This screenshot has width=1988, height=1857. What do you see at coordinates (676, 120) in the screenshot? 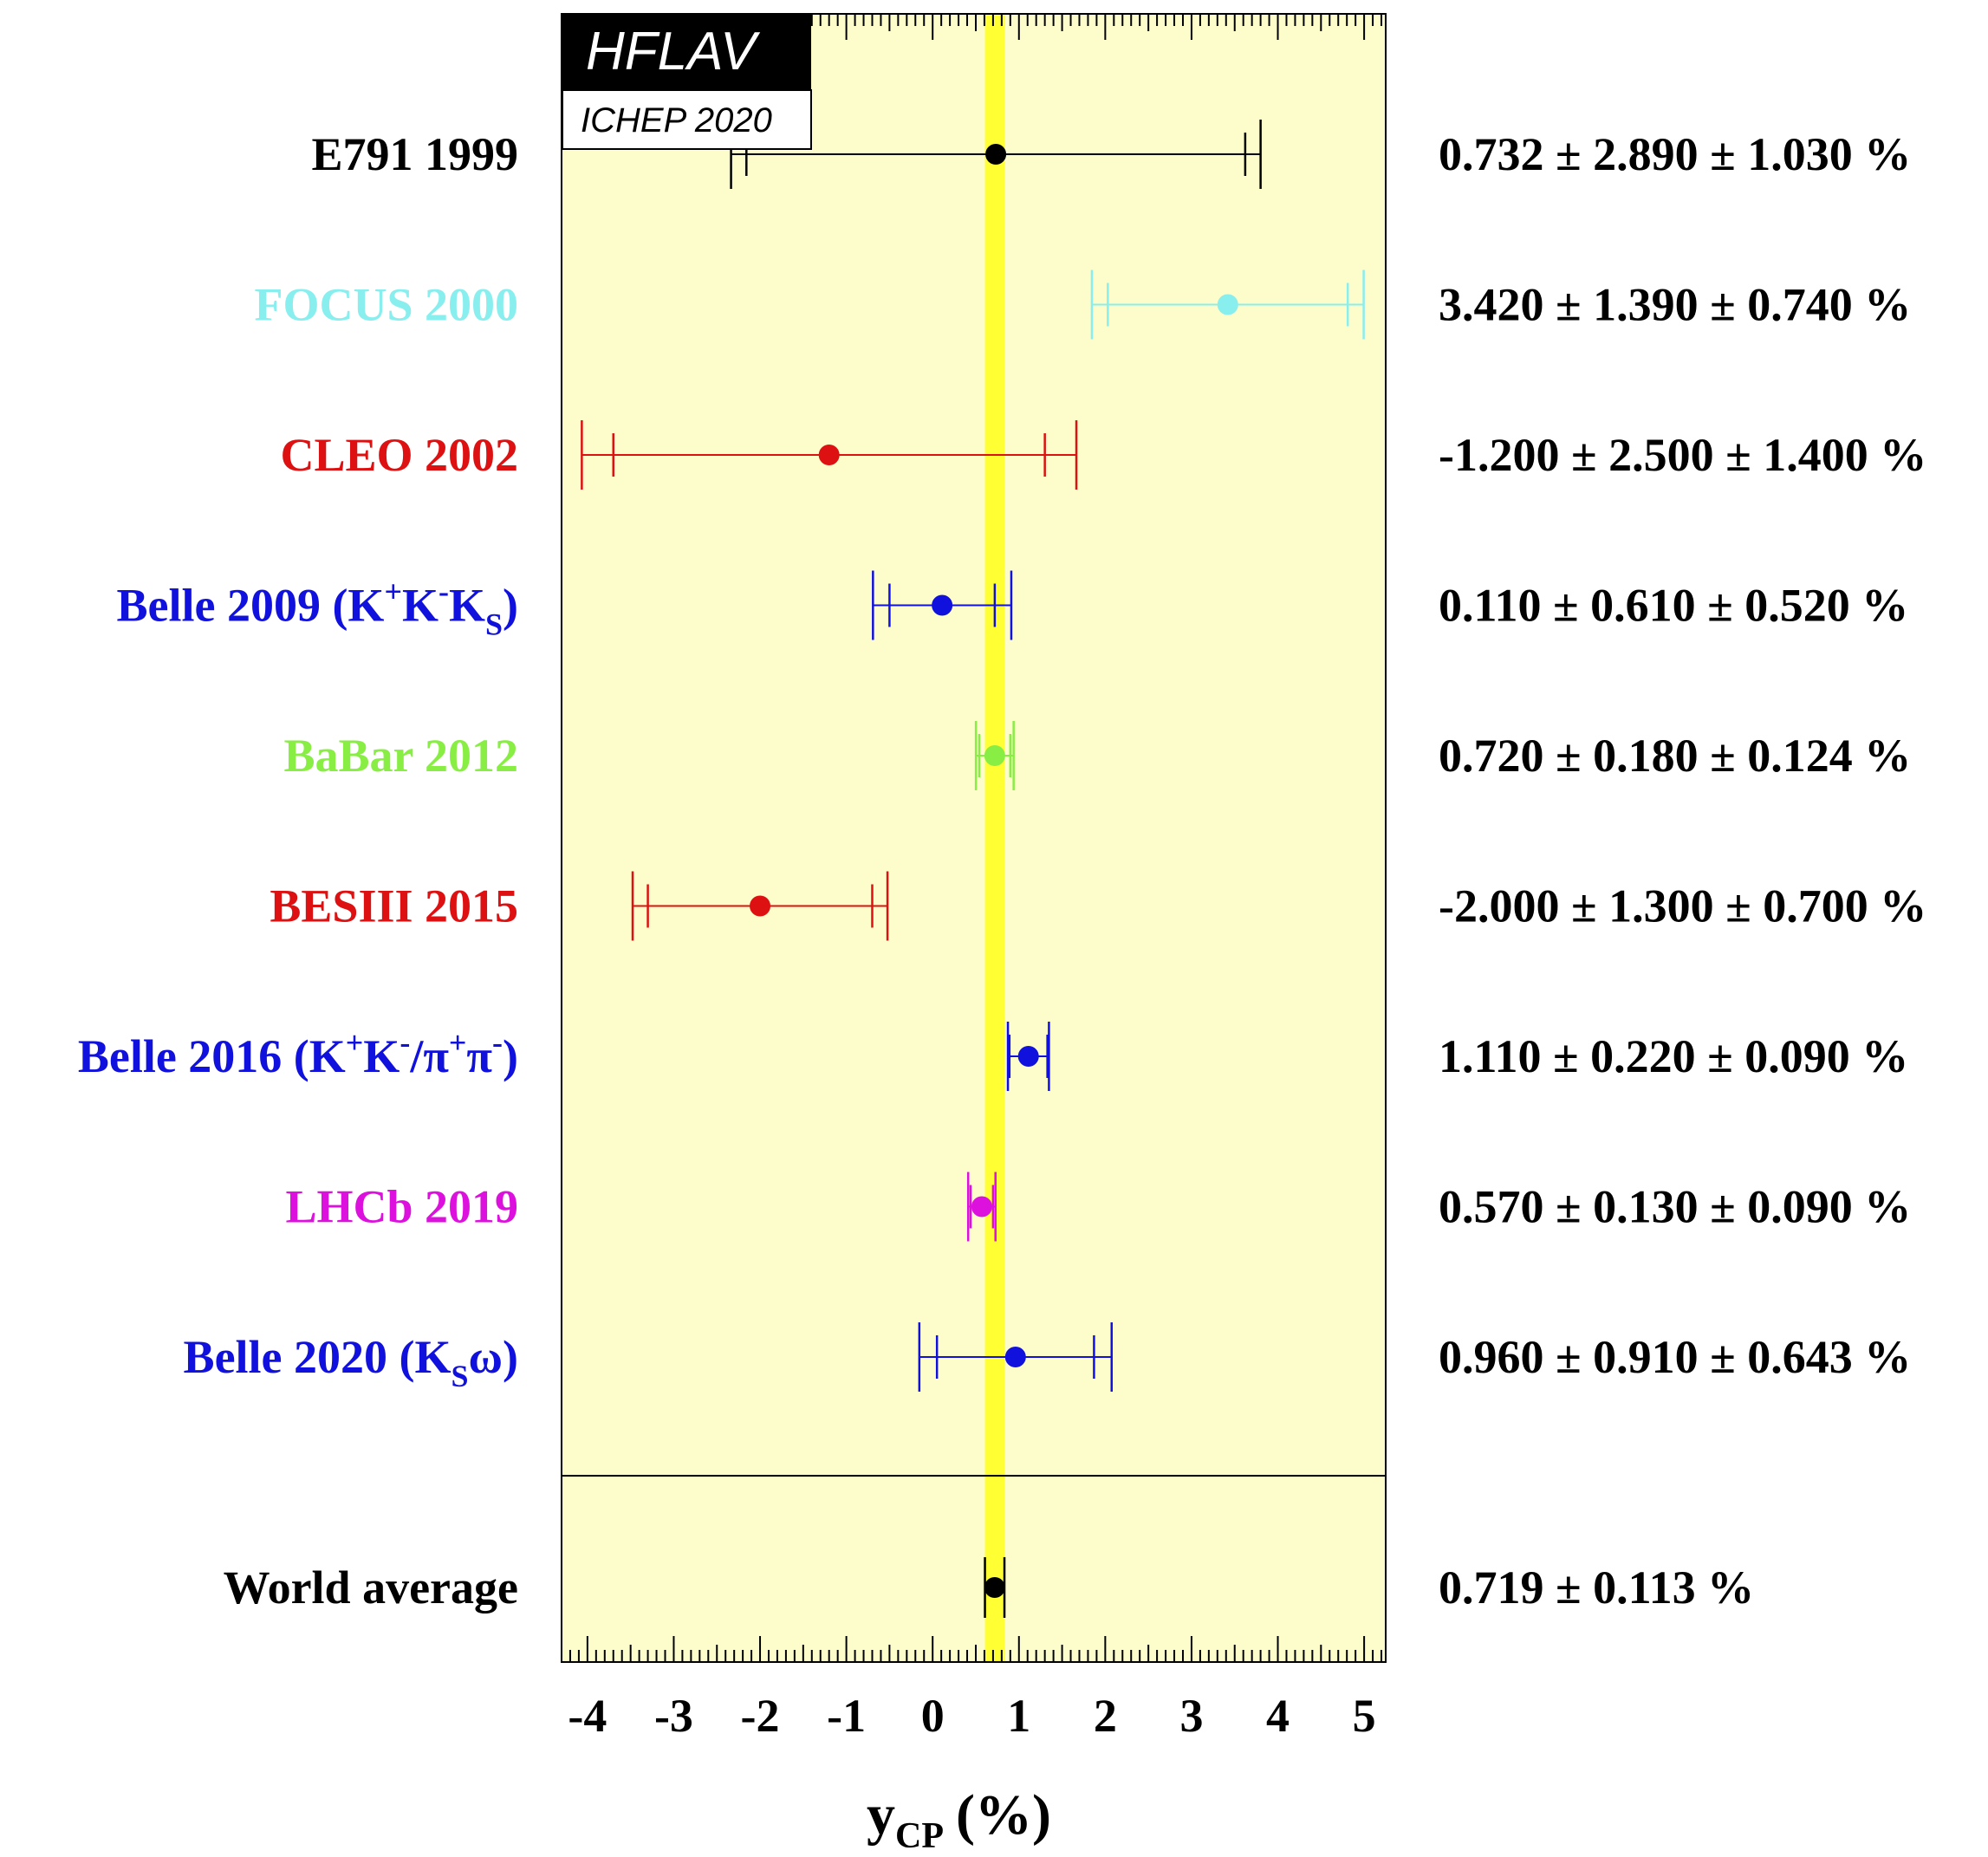
I see `badge-subtitle: ICHEP 2020` at bounding box center [676, 120].